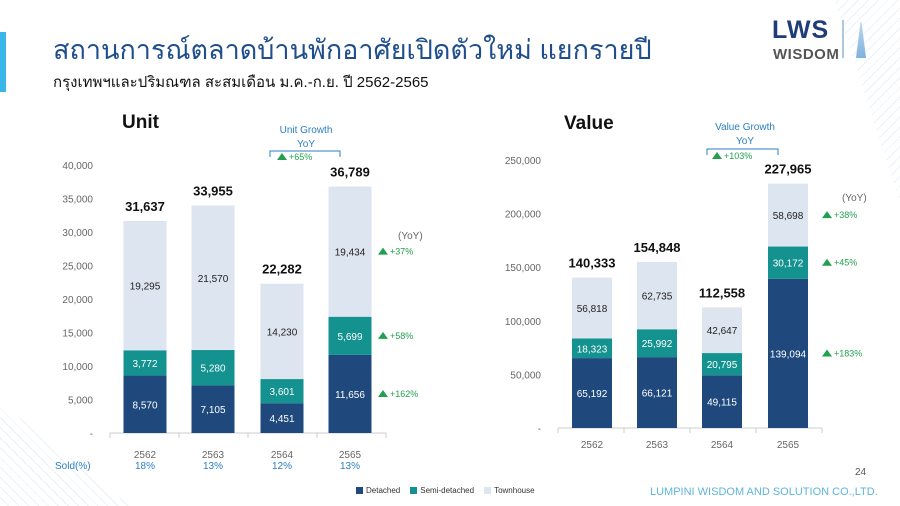 This screenshot has height=506, width=900. Describe the element at coordinates (845, 215) in the screenshot. I see `series-growth-label: +38%` at that location.